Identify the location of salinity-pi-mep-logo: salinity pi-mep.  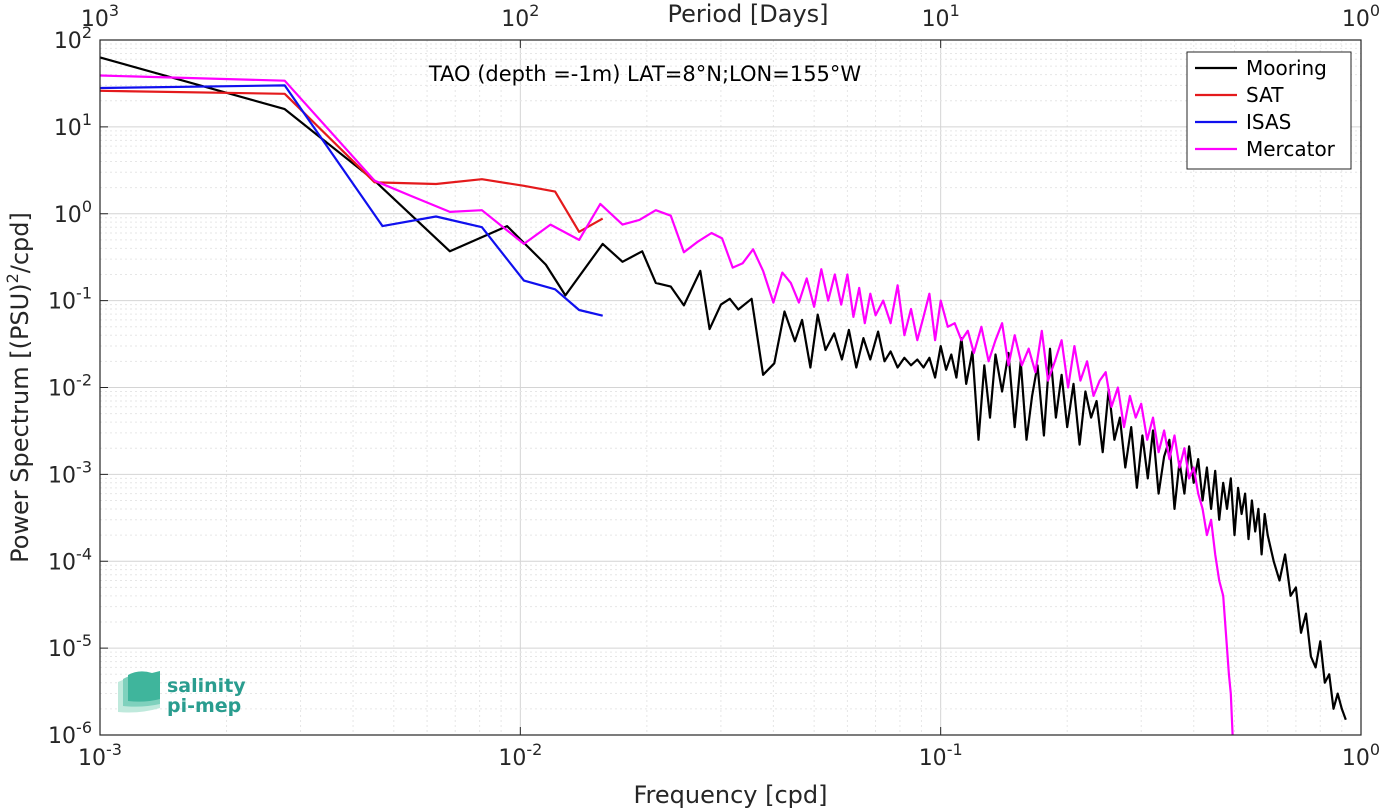
(182, 694).